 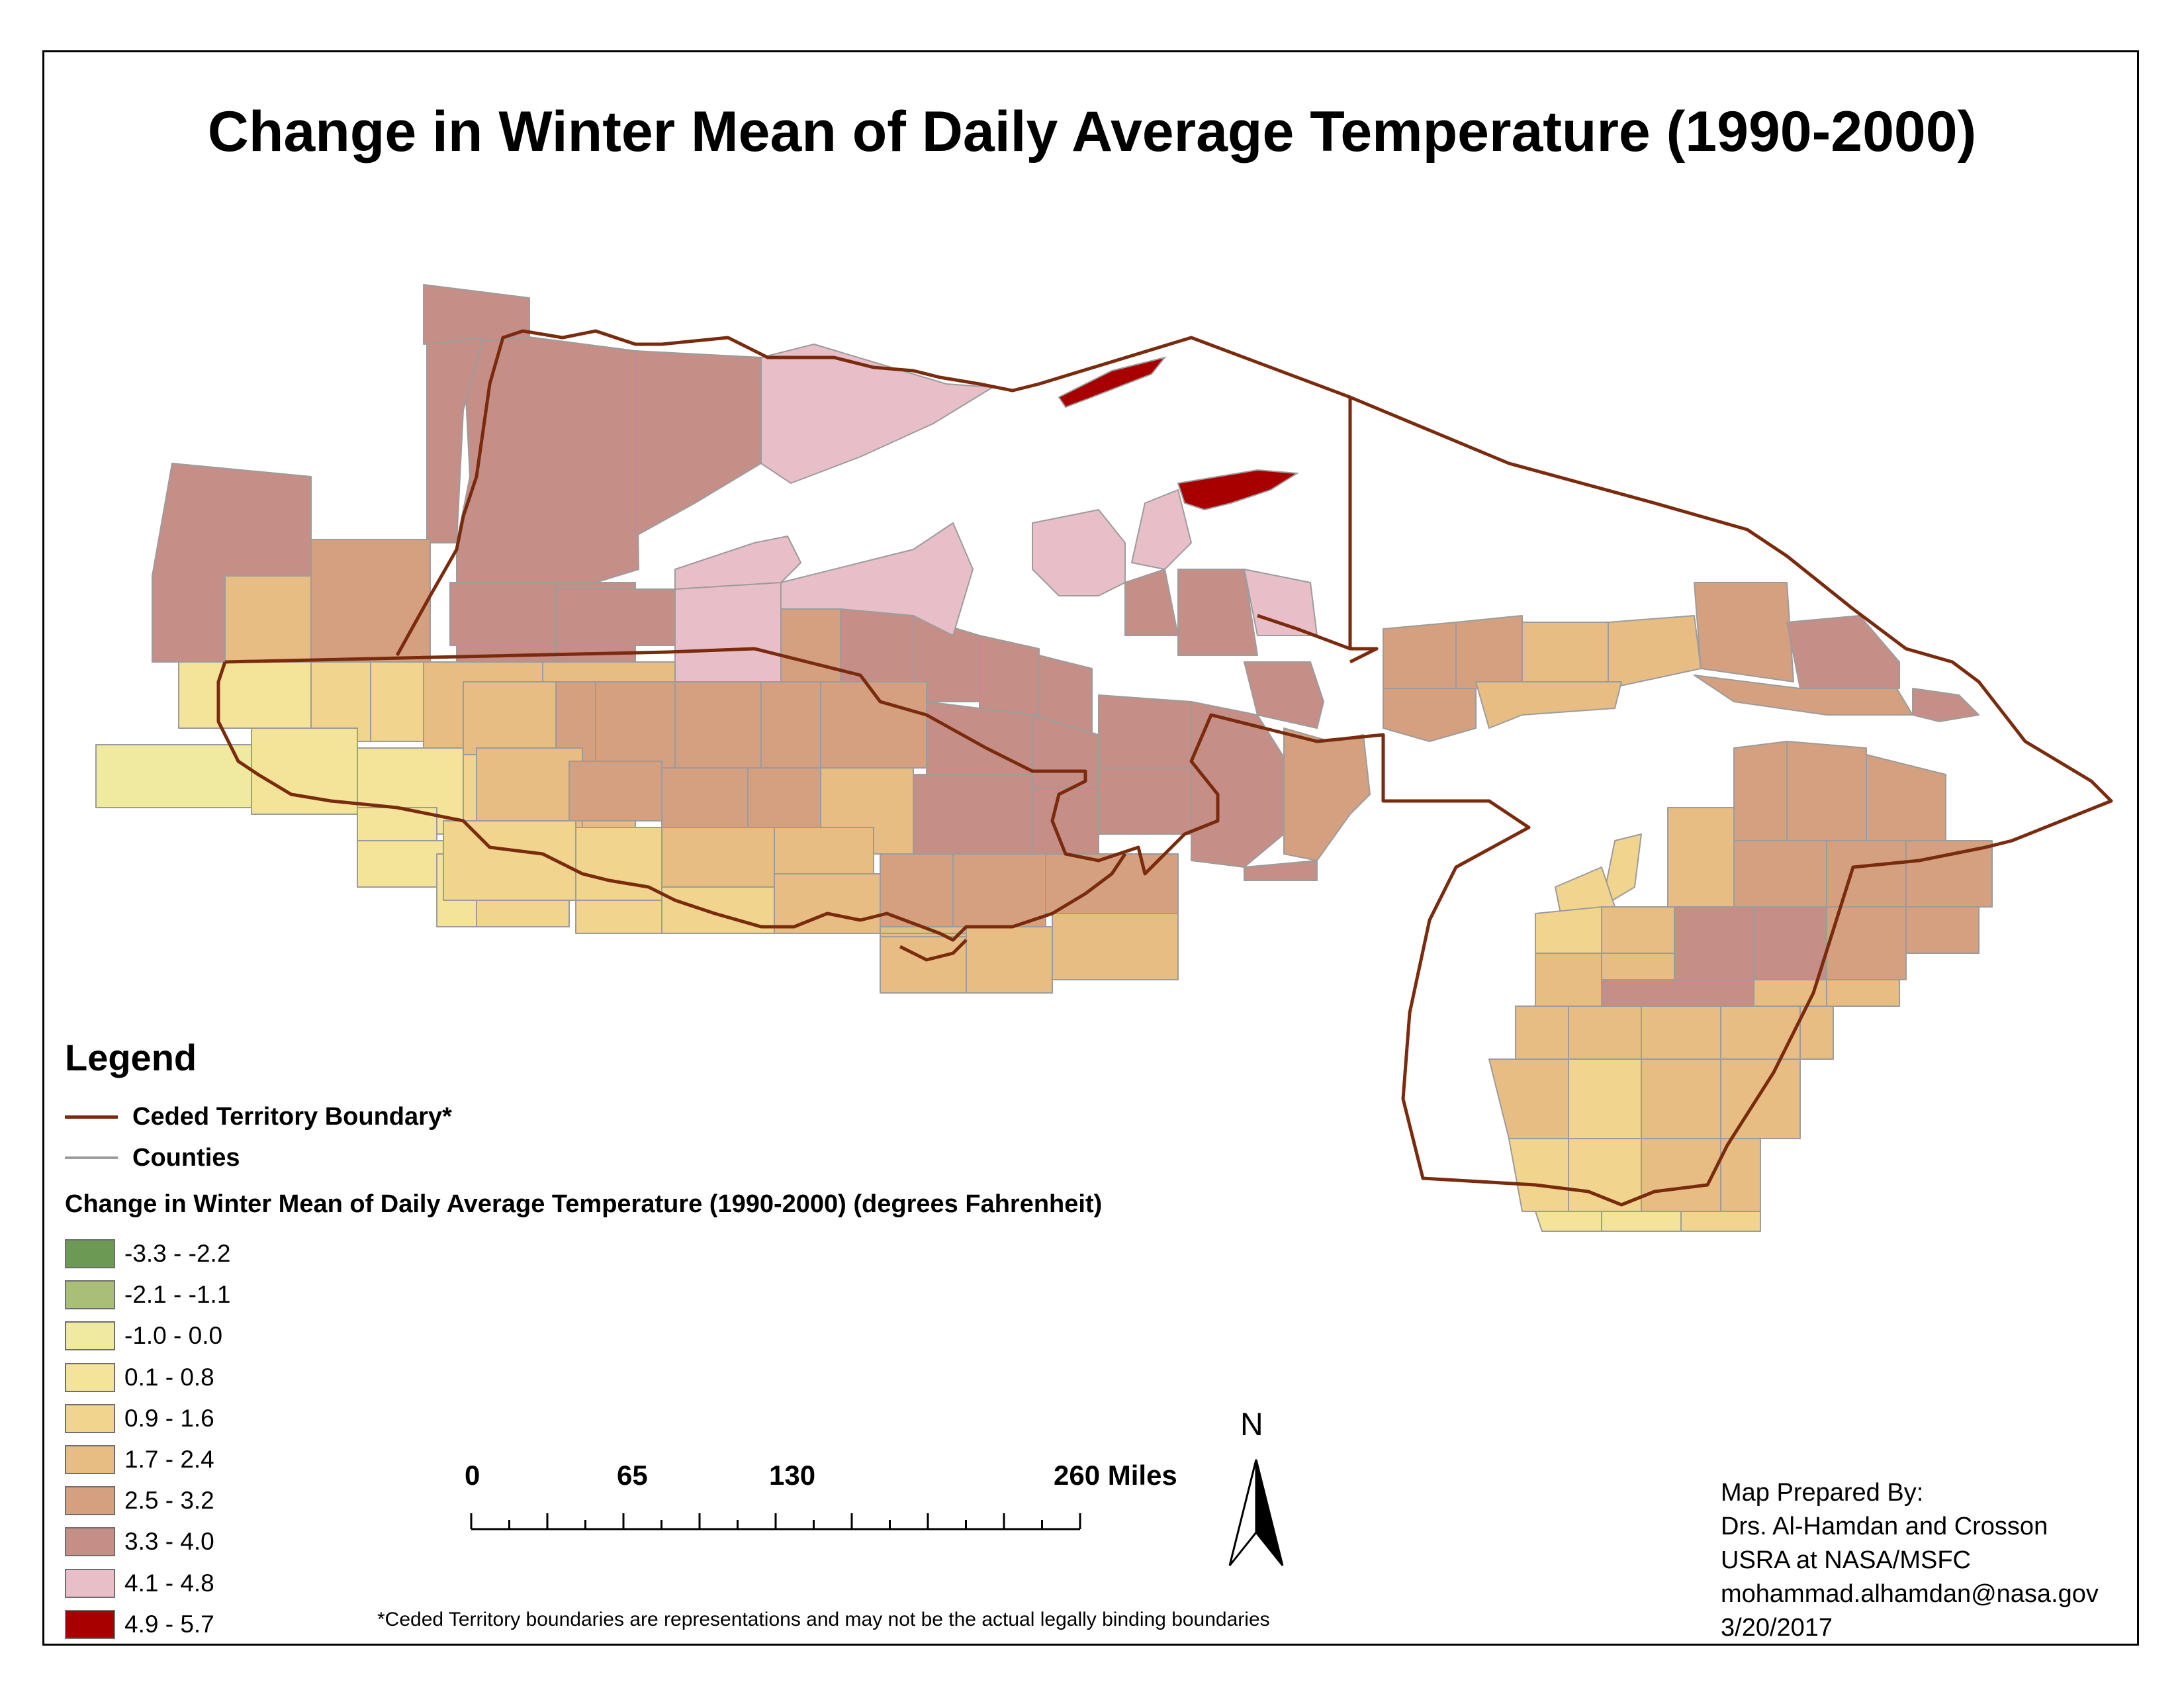 I want to click on county-mi-isabella, so click(x=1760, y=1098).